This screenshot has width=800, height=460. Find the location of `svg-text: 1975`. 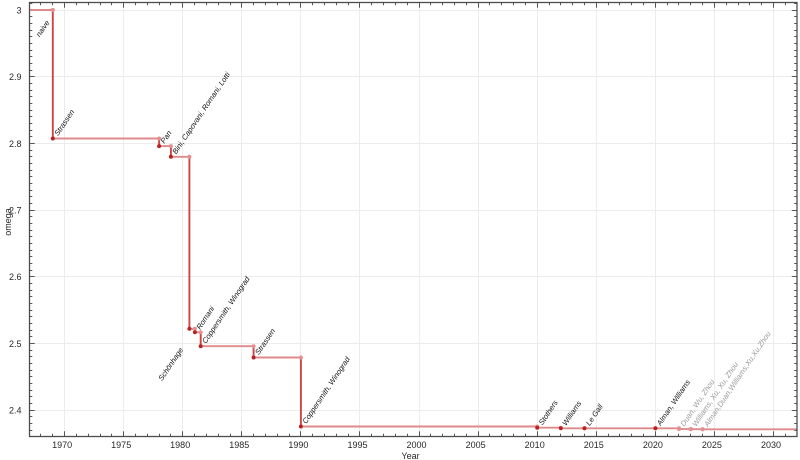

svg-text: 1975 is located at coordinates (121, 445).